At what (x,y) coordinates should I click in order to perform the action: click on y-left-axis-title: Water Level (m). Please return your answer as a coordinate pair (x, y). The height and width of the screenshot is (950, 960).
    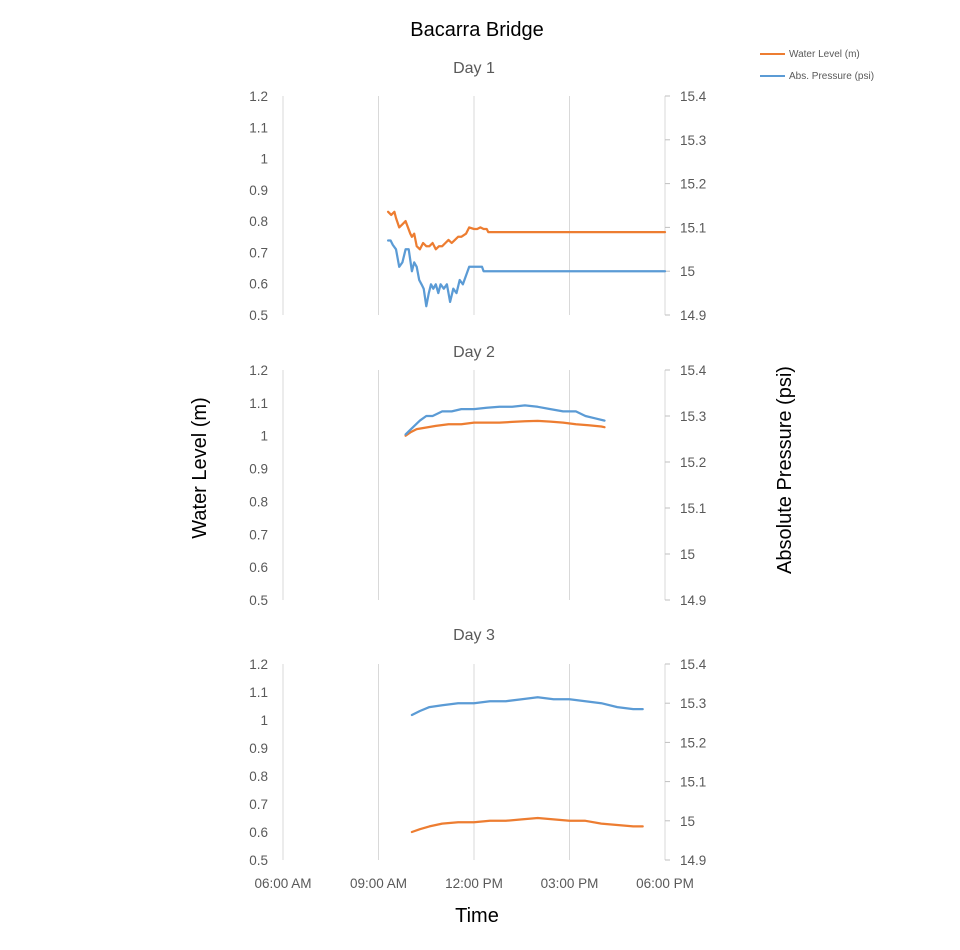
    Looking at the image, I should click on (200, 468).